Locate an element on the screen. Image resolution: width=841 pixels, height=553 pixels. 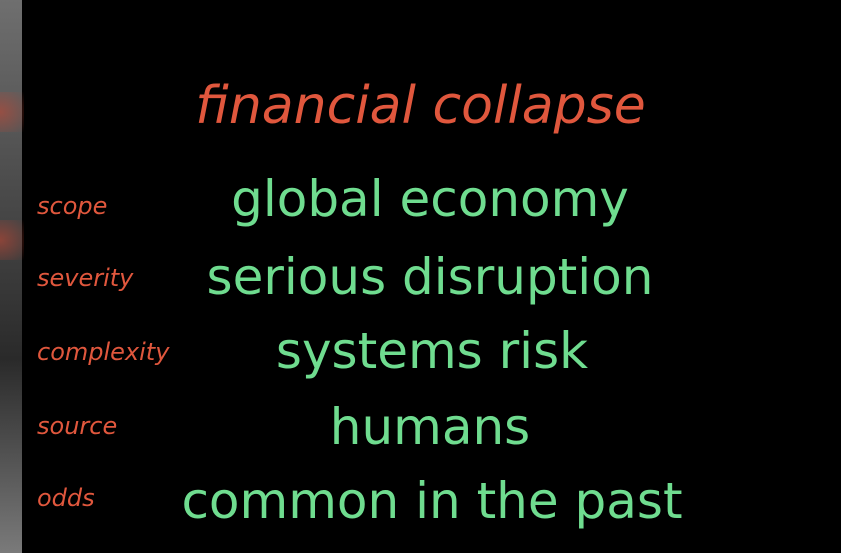
attribute-value: common in the past is located at coordinates (432, 501).